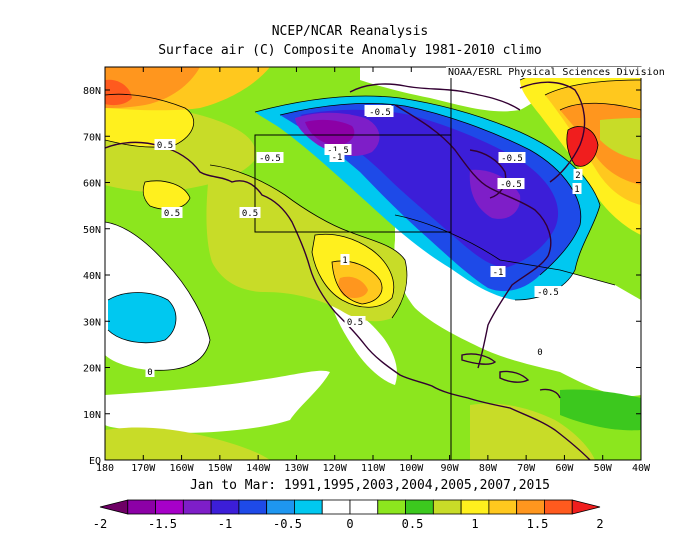 Image resolution: width=700 pixels, height=542 pixels. Describe the element at coordinates (92, 184) in the screenshot. I see `lat-tick-label: 60N` at that location.